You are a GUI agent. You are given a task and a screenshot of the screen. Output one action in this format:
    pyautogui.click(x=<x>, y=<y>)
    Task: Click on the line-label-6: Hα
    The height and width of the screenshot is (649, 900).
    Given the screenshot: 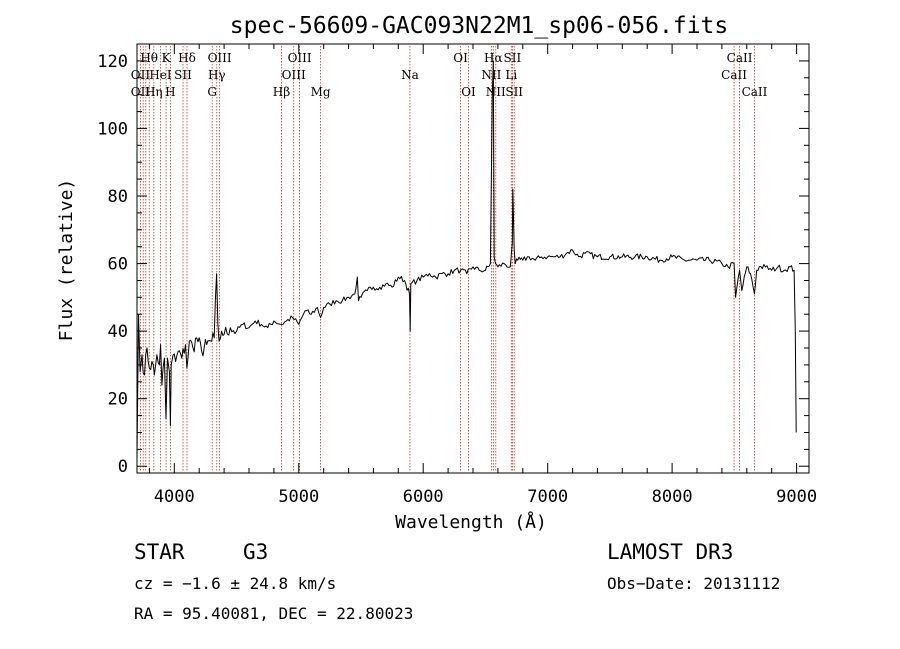 What is the action you would take?
    pyautogui.click(x=493, y=58)
    